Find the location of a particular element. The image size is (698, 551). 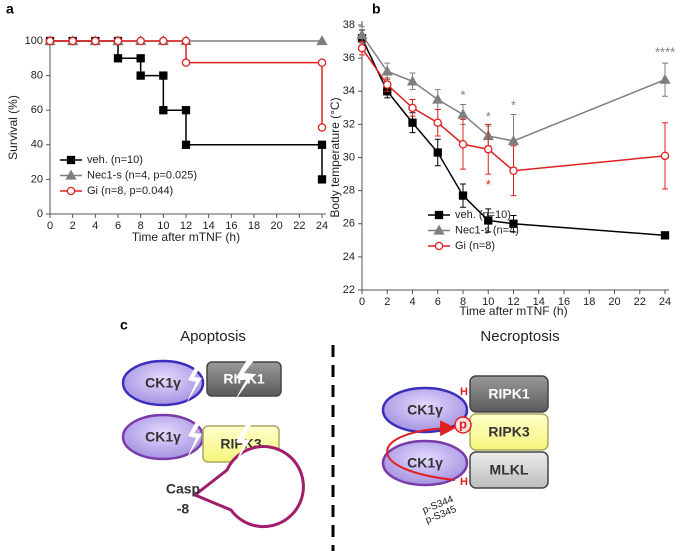

casp8-node is located at coordinates (248, 487).